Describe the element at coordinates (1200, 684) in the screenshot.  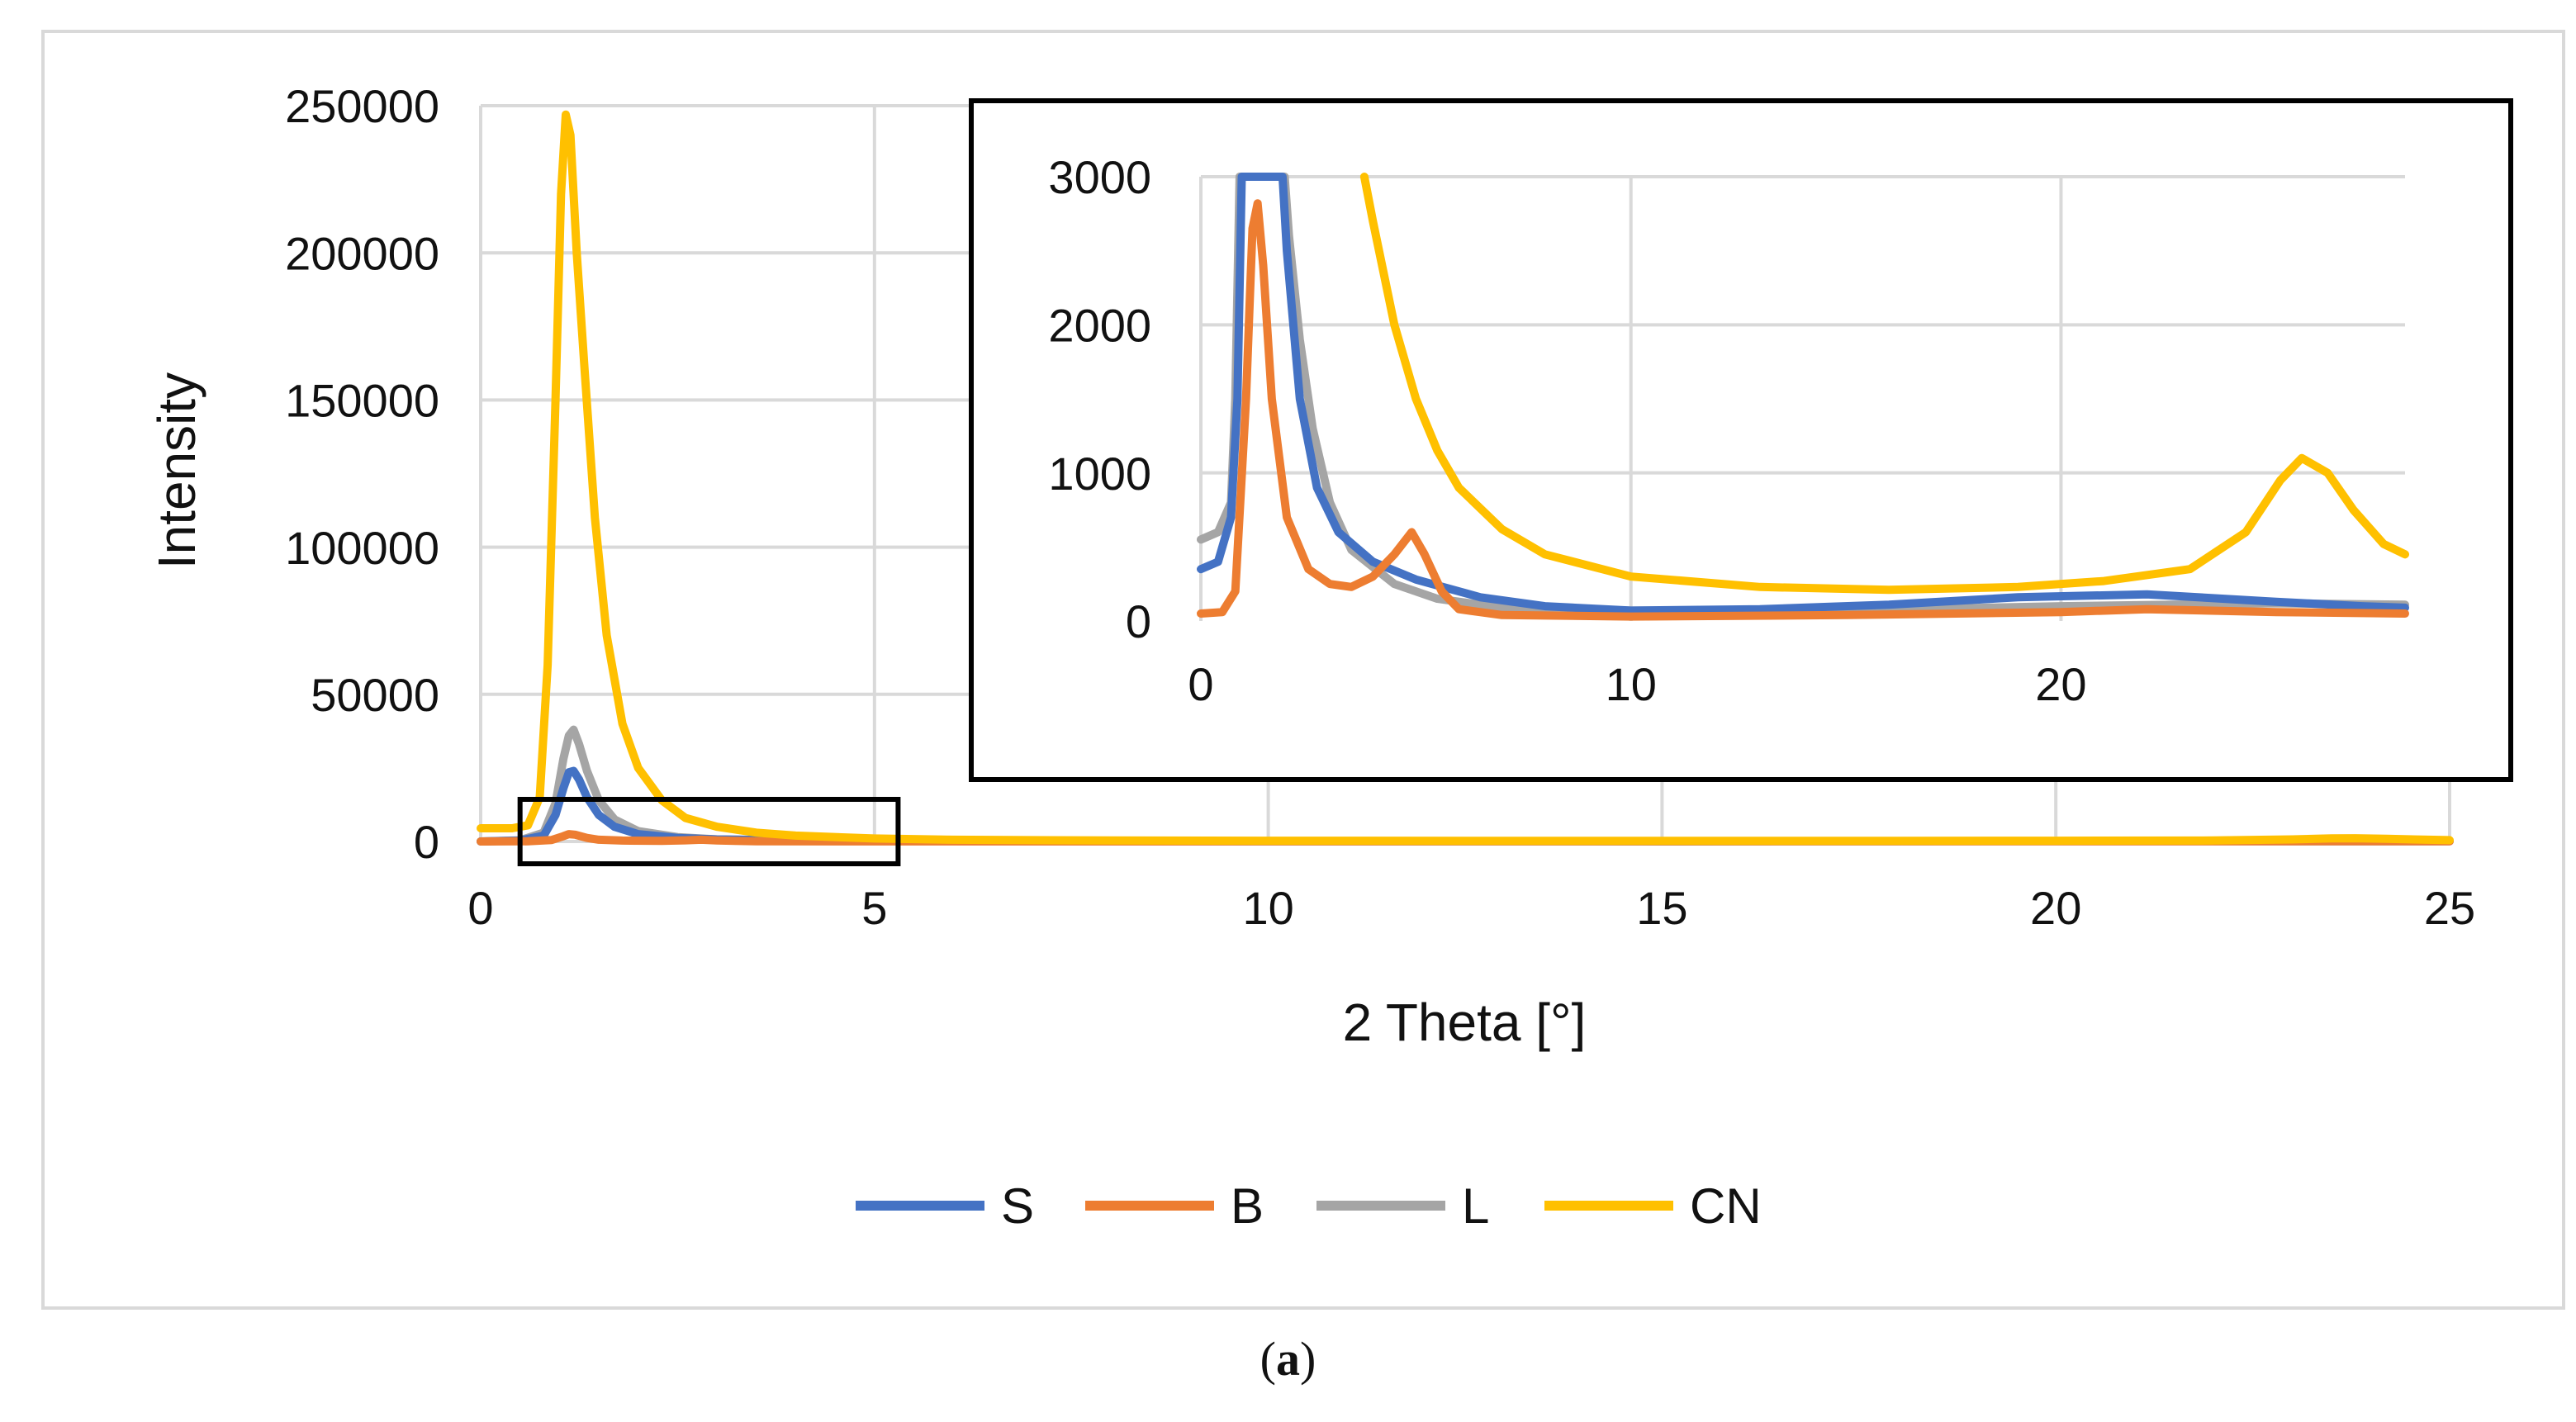
I see `inset-x-tick-label: 0` at that location.